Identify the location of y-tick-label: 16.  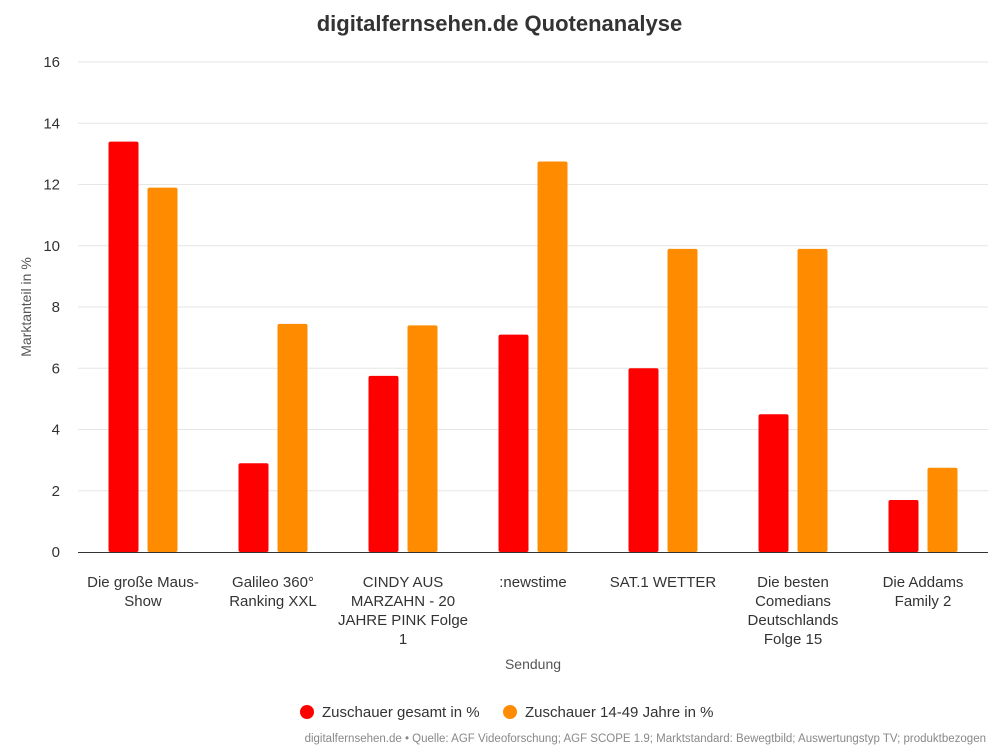
(51, 62).